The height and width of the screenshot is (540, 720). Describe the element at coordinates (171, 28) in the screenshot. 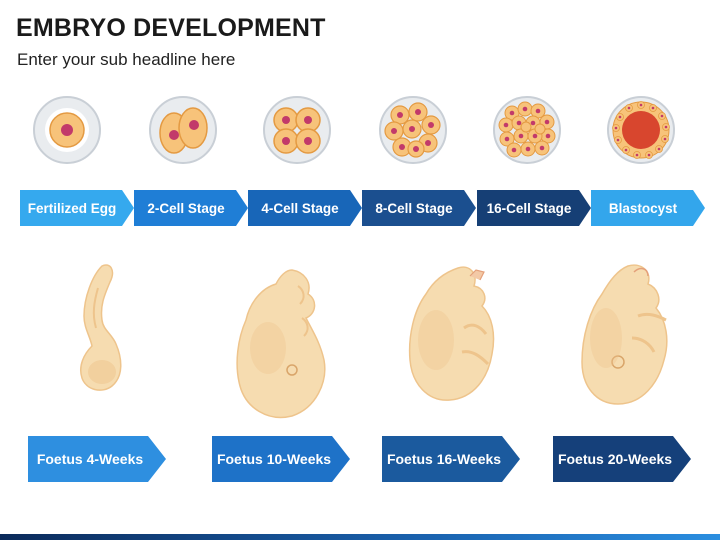

I see `page-title: EMBRYO DEVELOPMENT` at that location.